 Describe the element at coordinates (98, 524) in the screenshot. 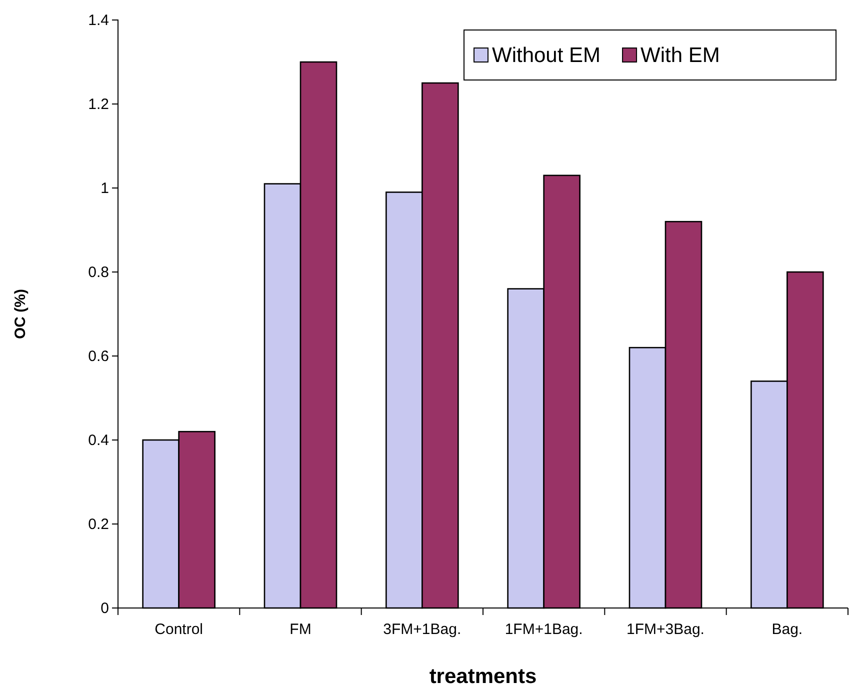

I see `y-tick-label: 0.2` at that location.